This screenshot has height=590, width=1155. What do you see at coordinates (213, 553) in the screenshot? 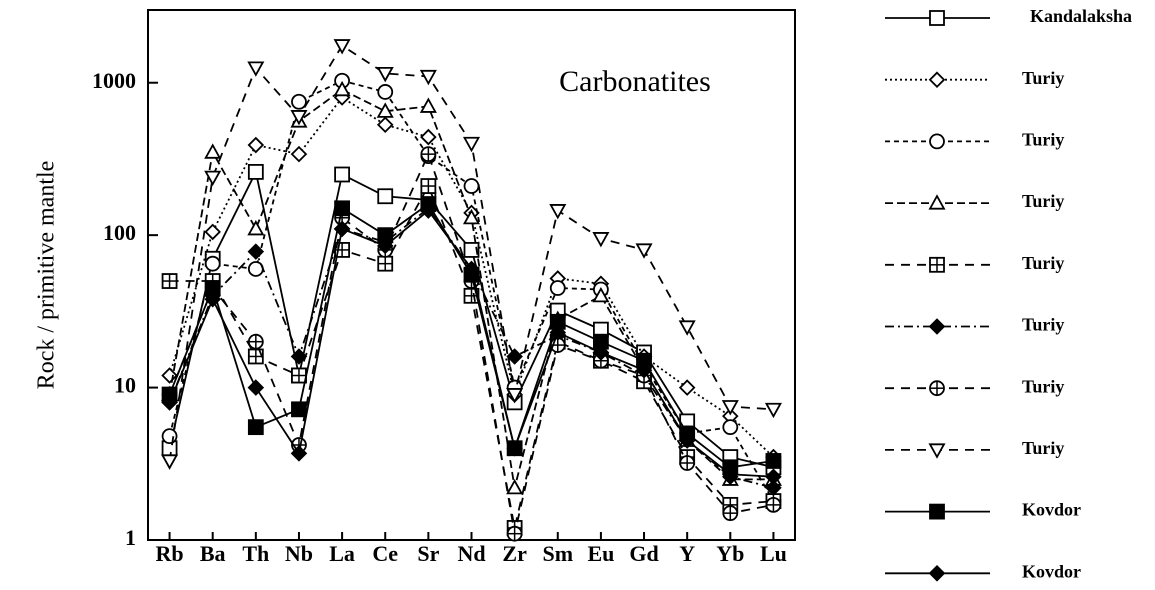
I see `x-tick-label: Ba` at bounding box center [213, 553].